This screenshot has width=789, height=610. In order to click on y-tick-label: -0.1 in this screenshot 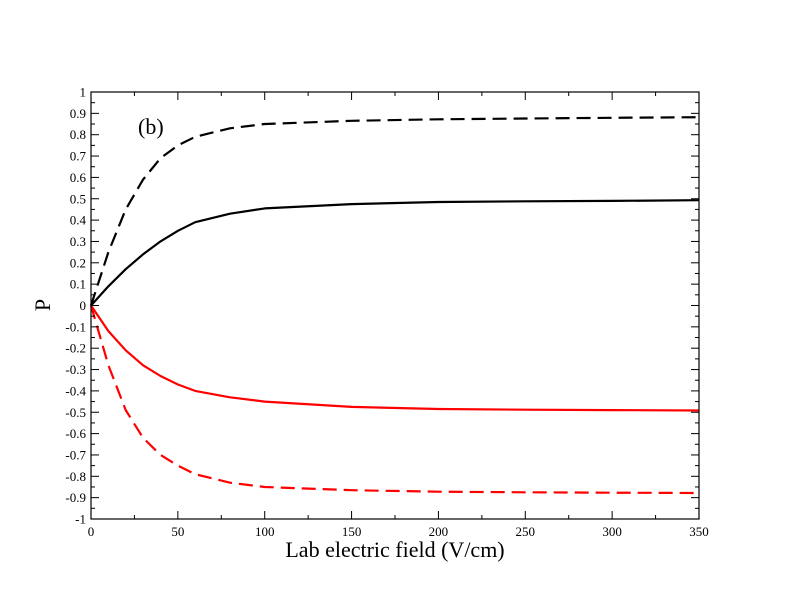, I will do `click(75, 326)`.